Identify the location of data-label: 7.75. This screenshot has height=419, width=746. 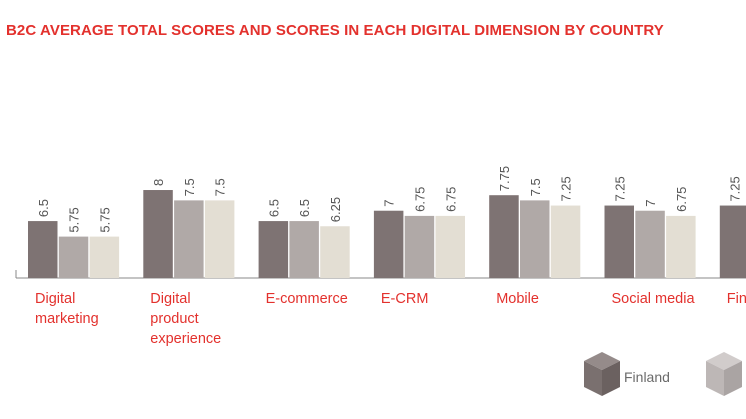
(504, 178).